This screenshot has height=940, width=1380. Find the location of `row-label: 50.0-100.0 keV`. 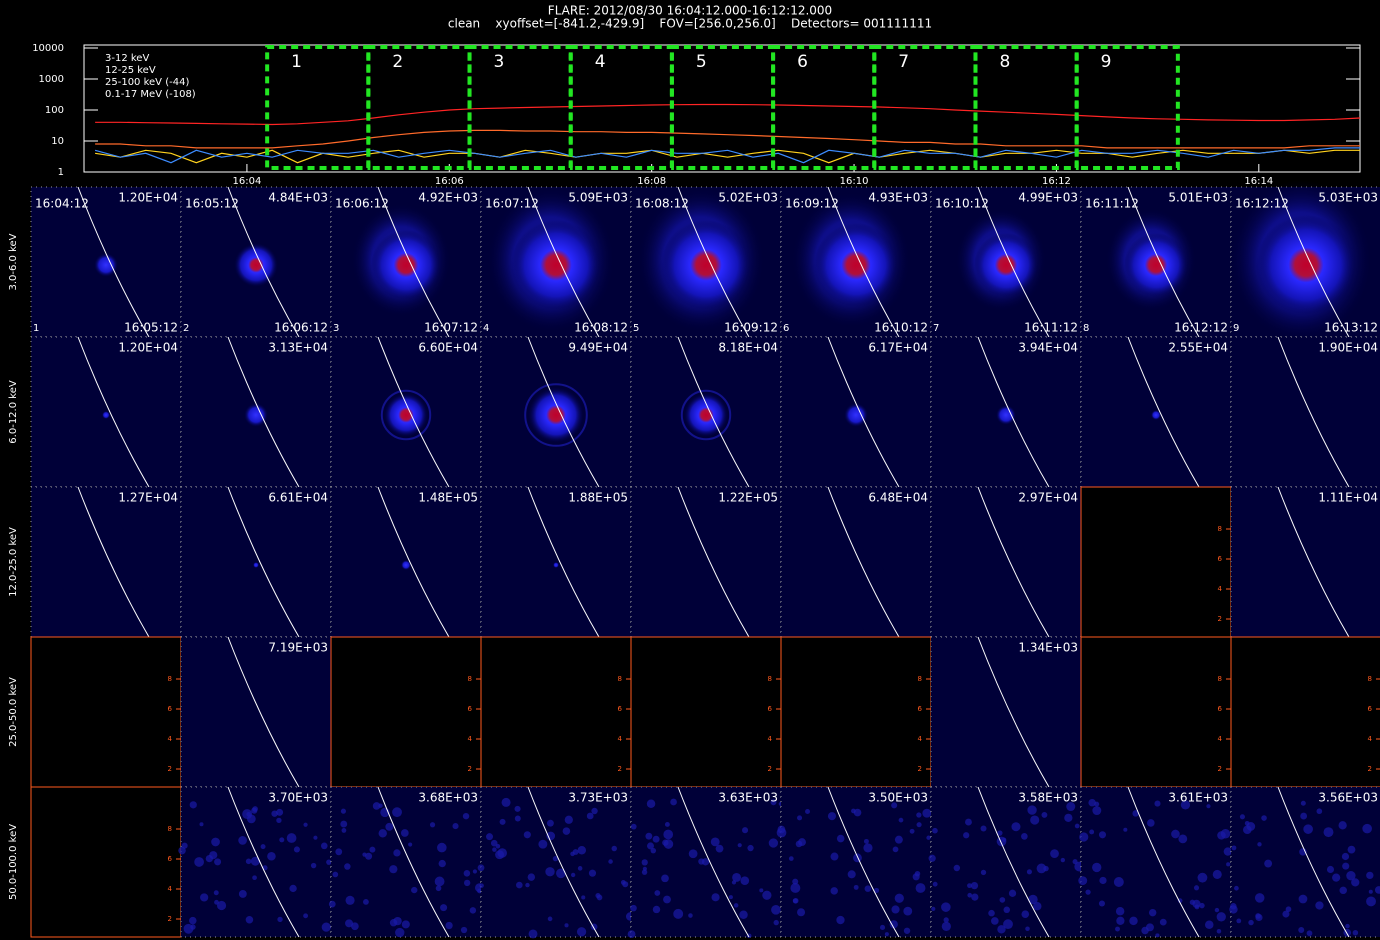

row-label: 50.0-100.0 keV is located at coordinates (13, 862).